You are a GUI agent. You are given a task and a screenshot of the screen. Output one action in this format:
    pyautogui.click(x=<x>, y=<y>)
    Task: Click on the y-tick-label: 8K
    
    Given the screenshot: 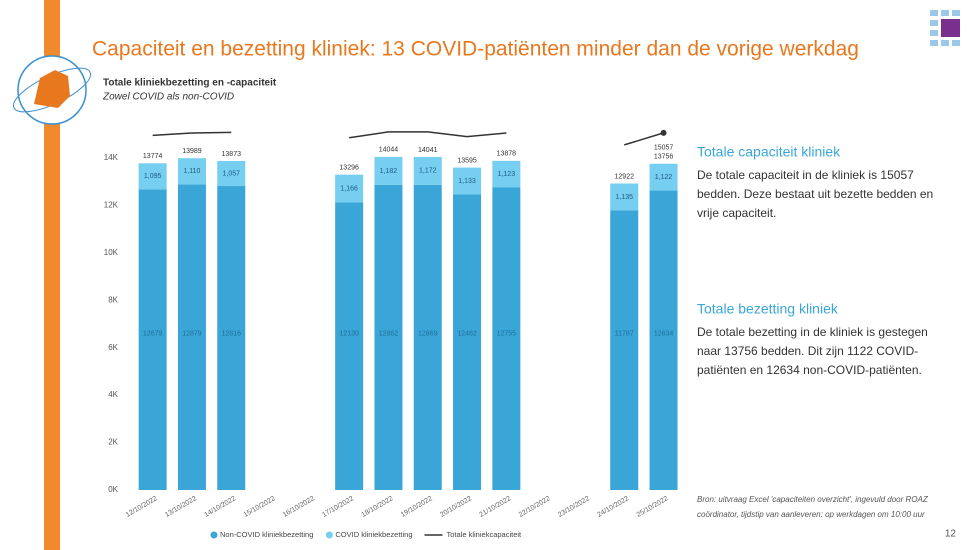 What is the action you would take?
    pyautogui.click(x=113, y=299)
    